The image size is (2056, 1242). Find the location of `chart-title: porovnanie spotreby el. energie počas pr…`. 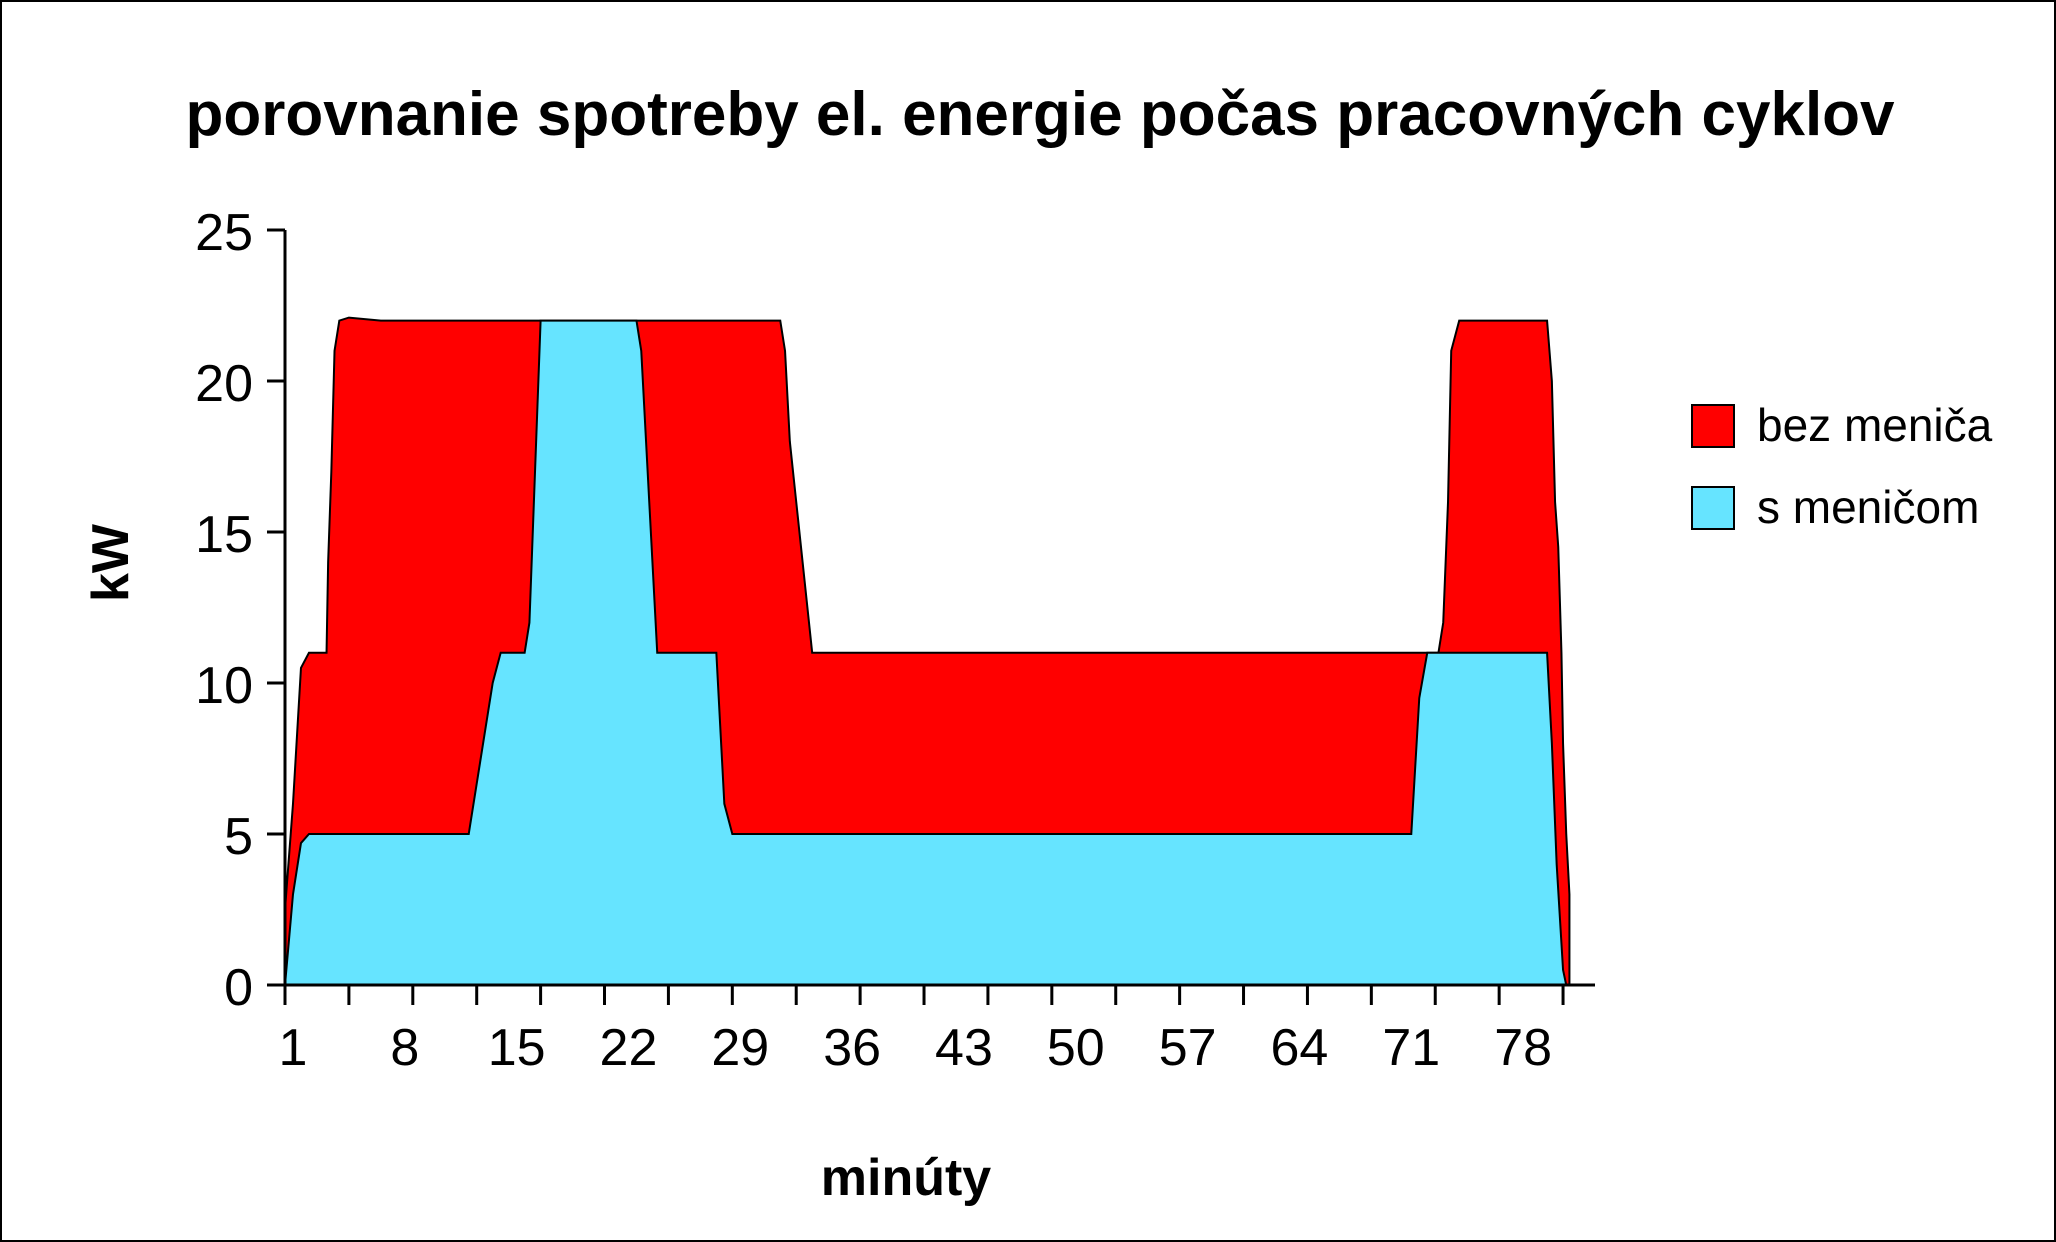

chart-title: porovnanie spotreby el. energie počas pr… is located at coordinates (1040, 114).